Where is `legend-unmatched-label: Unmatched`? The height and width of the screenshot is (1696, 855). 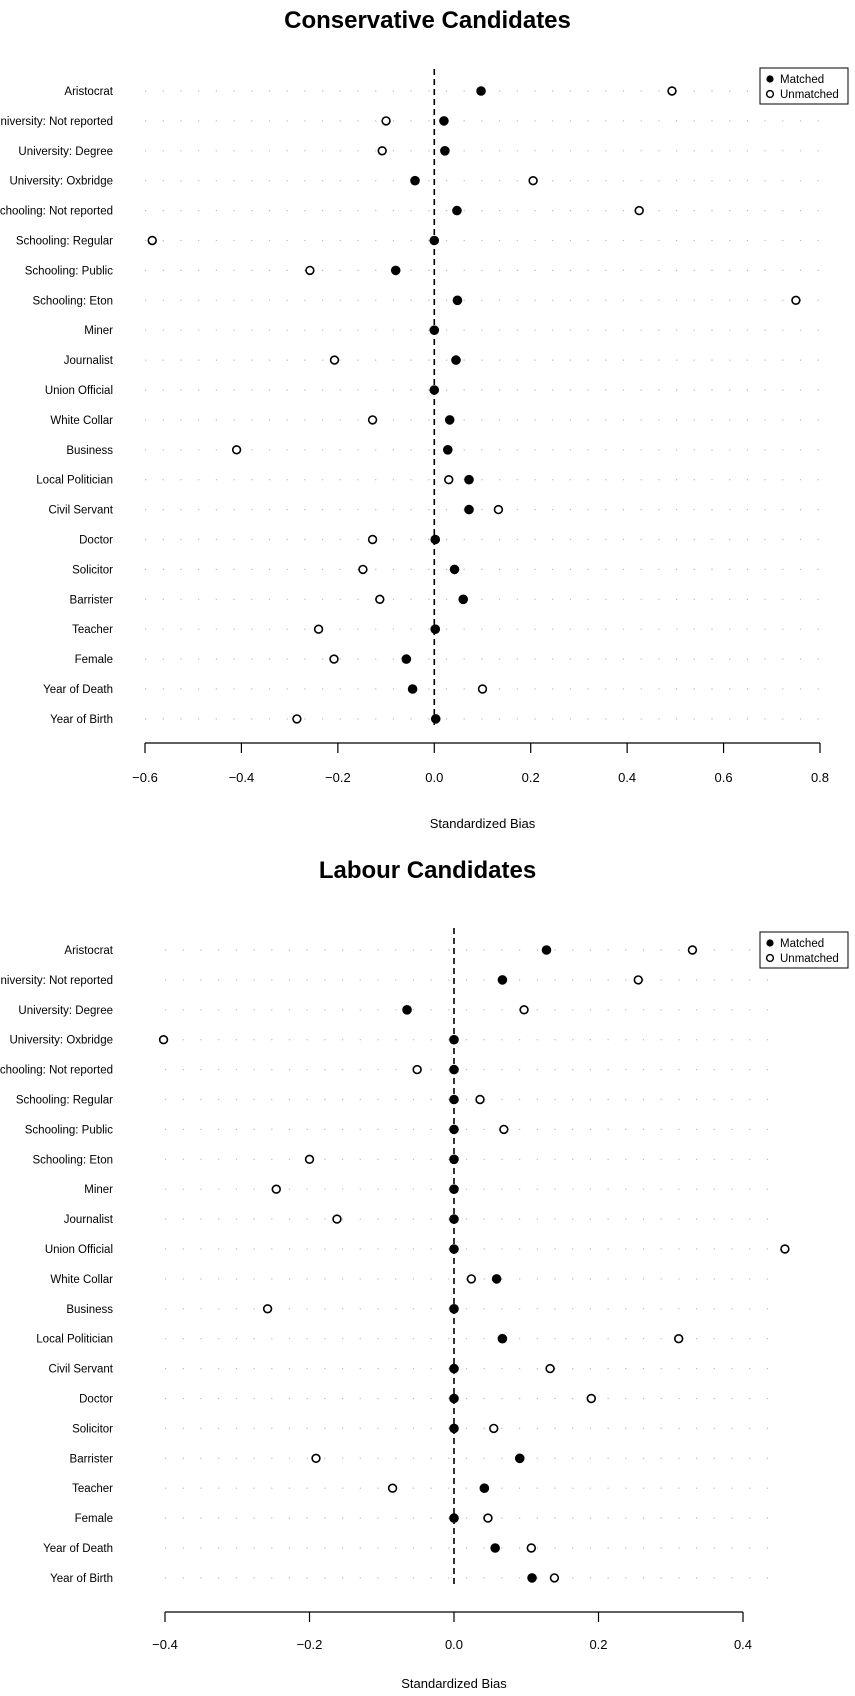
legend-unmatched-label: Unmatched is located at coordinates (809, 95).